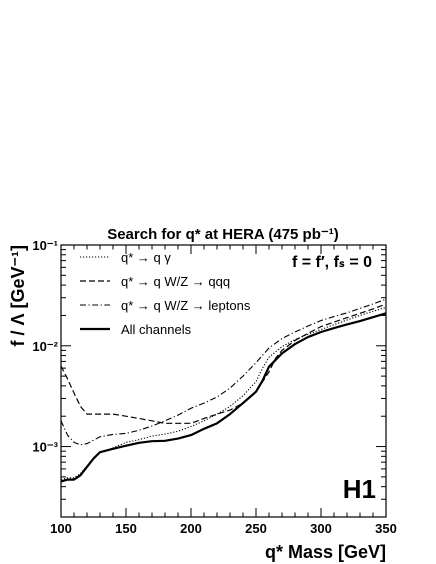  I want to click on x-tick-label: 250, so click(256, 528).